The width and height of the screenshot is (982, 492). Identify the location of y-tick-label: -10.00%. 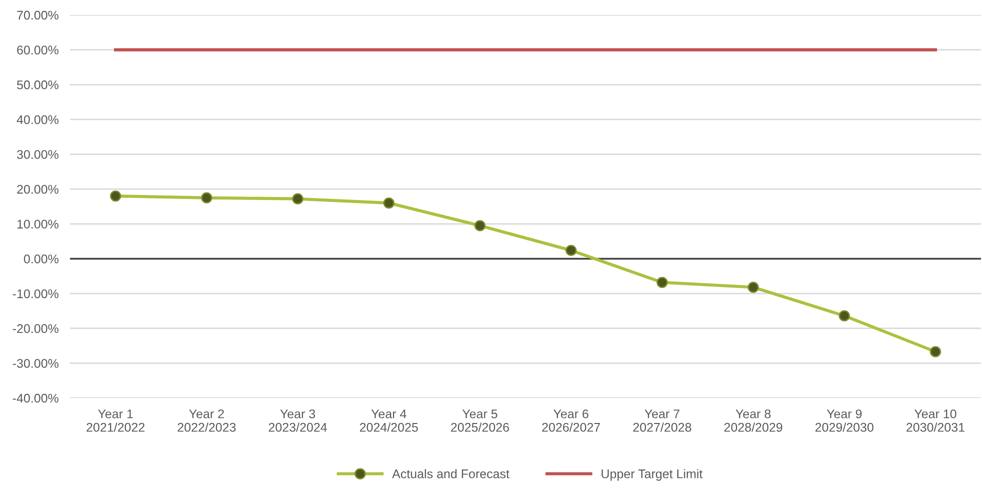
(35, 293).